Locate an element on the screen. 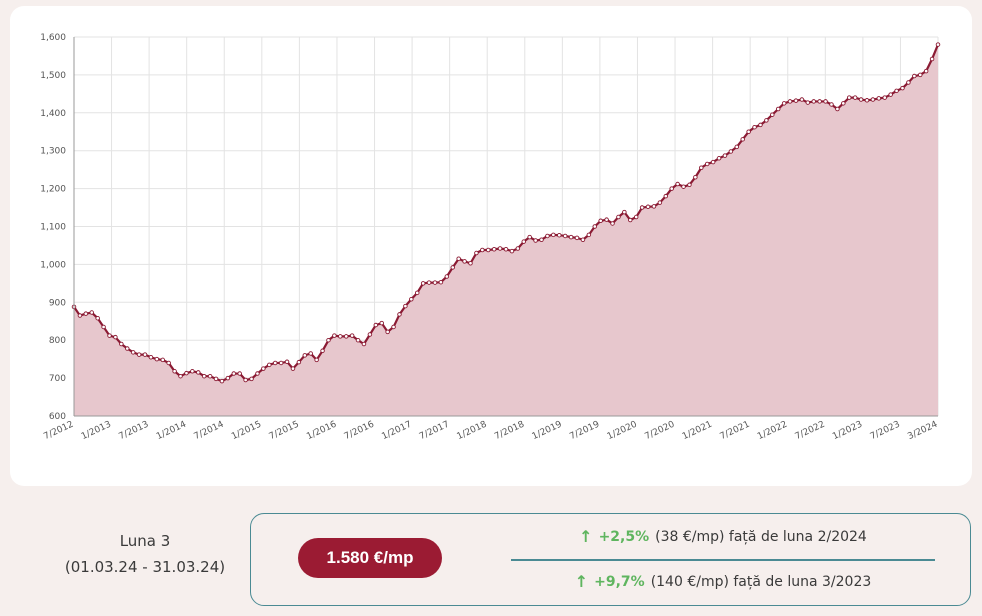 Image resolution: width=982 pixels, height=616 pixels. x-tick-label: 7/2023 is located at coordinates (885, 431).